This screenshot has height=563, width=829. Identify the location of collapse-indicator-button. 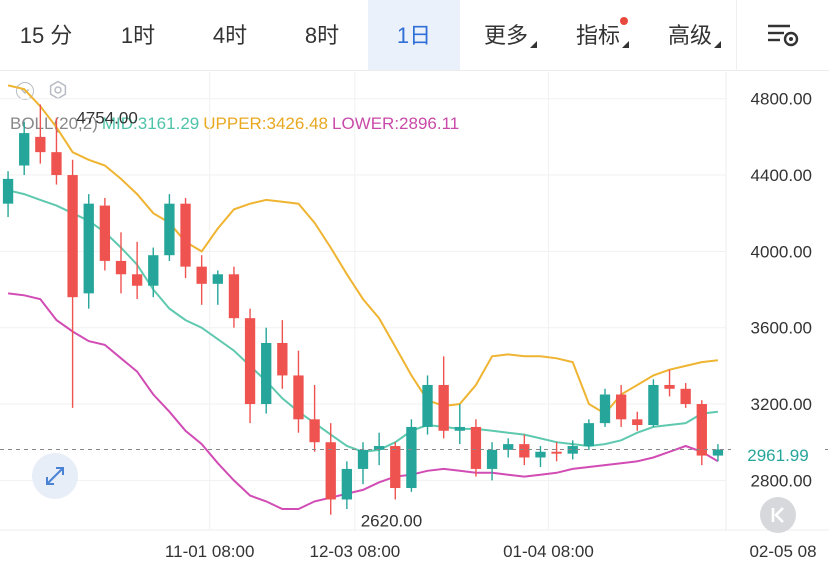
(25, 91).